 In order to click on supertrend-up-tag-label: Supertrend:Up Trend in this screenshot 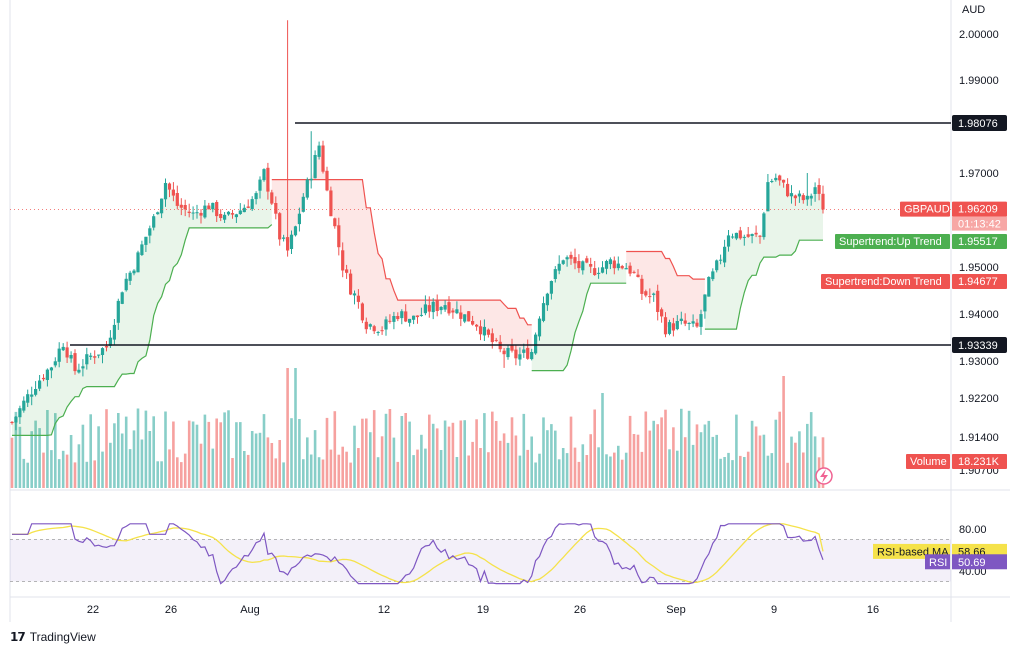, I will do `click(890, 242)`.